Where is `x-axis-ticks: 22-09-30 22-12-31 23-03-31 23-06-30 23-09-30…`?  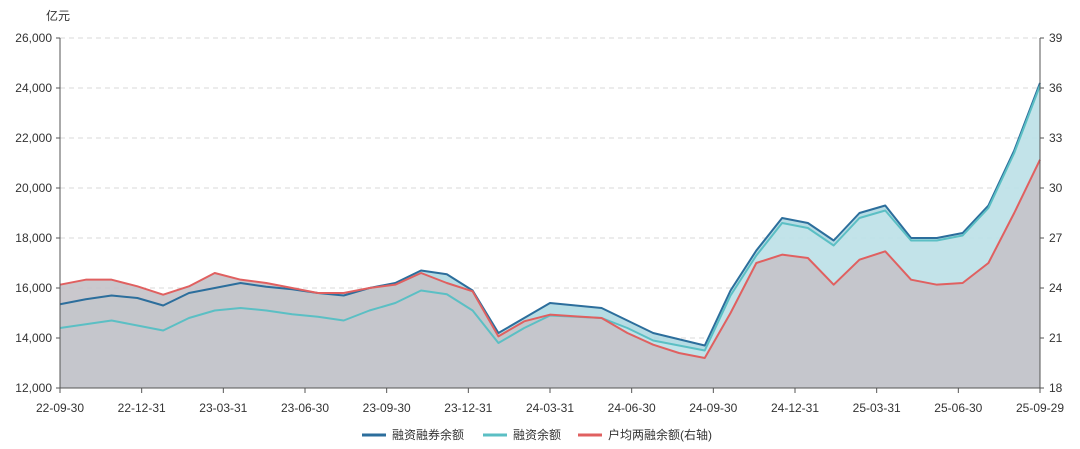
x-axis-ticks: 22-09-30 22-12-31 23-03-31 23-06-30 23-09-30… is located at coordinates (550, 401).